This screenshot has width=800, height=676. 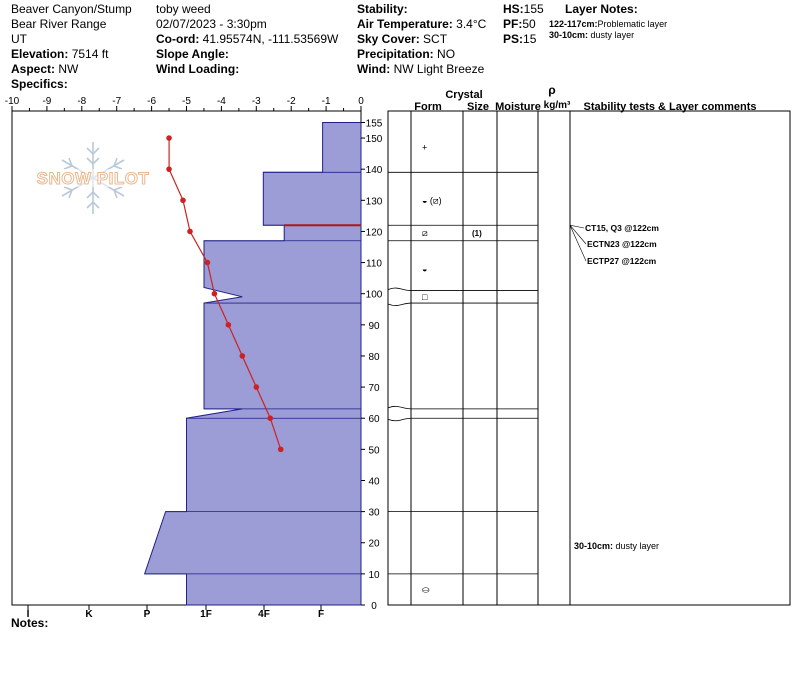 What do you see at coordinates (374, 232) in the screenshot?
I see `depth-tick-label-12: 120` at bounding box center [374, 232].